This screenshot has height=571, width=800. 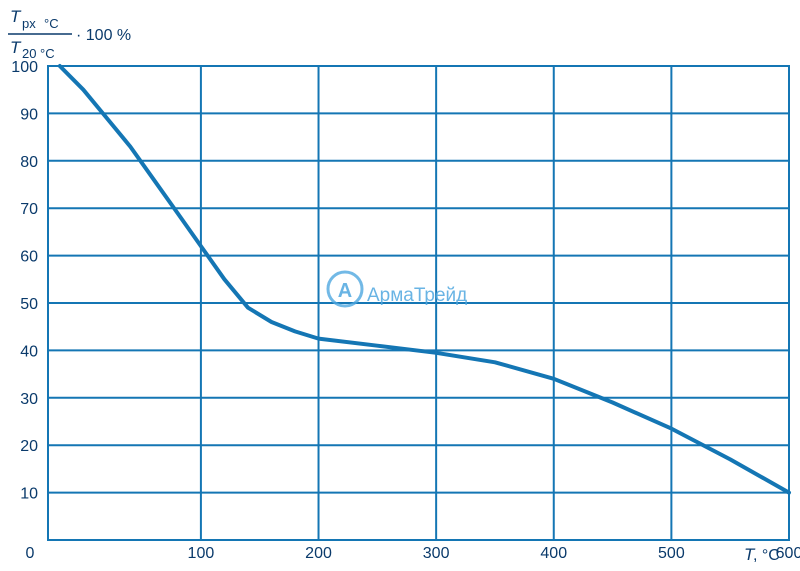 I want to click on x-tick-label-500: 500, so click(x=671, y=553).